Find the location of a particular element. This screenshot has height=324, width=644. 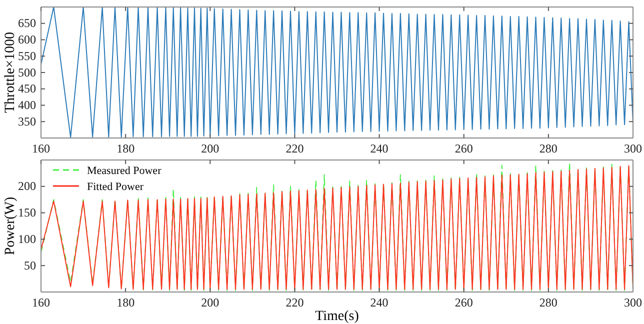

y-tick-label: 500 is located at coordinates (27, 72).